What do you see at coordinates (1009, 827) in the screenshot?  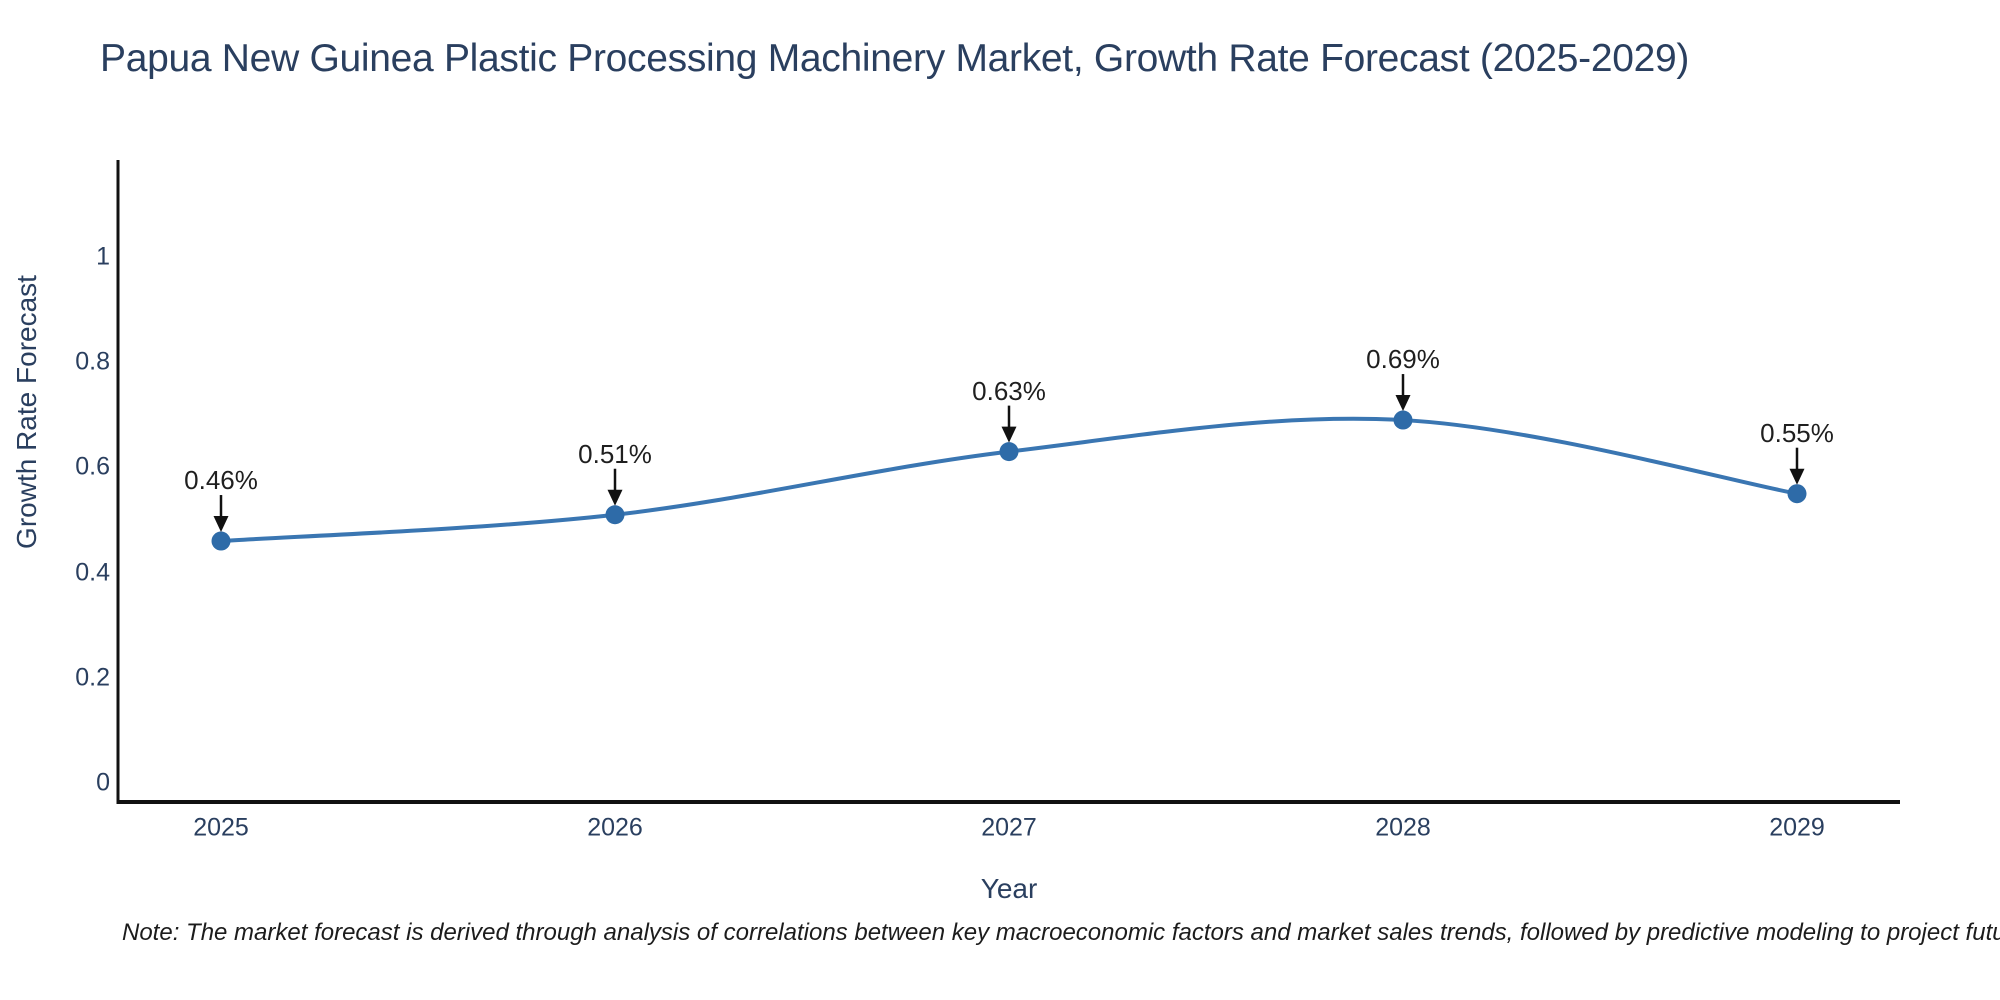 I see `x-tick-label: 2027` at bounding box center [1009, 827].